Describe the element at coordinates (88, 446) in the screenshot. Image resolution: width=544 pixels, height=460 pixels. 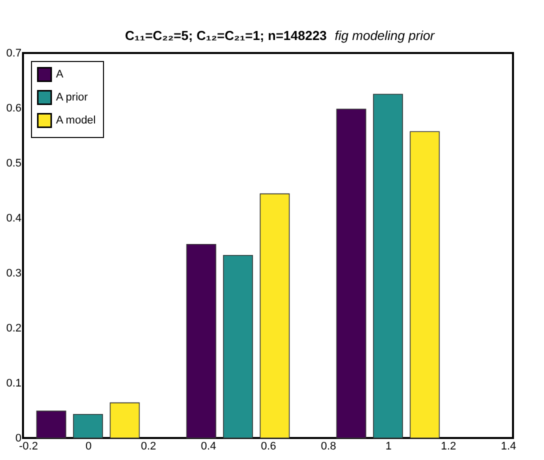
I see `x-tick-label: 0` at that location.